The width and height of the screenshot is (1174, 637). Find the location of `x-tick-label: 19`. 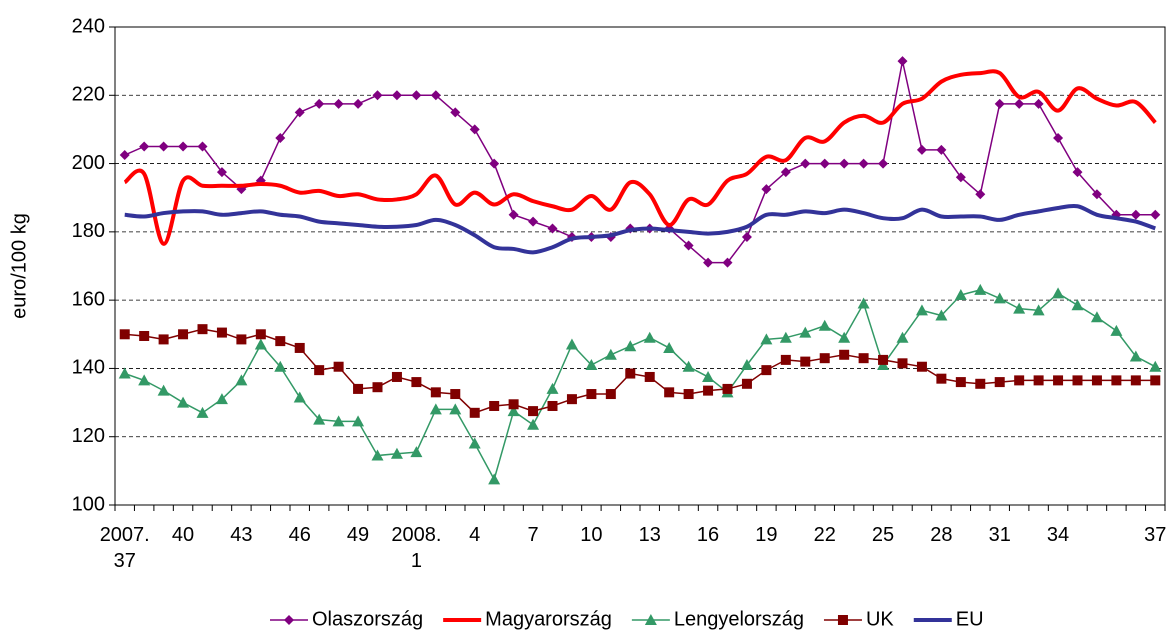

x-tick-label: 19 is located at coordinates (766, 535).